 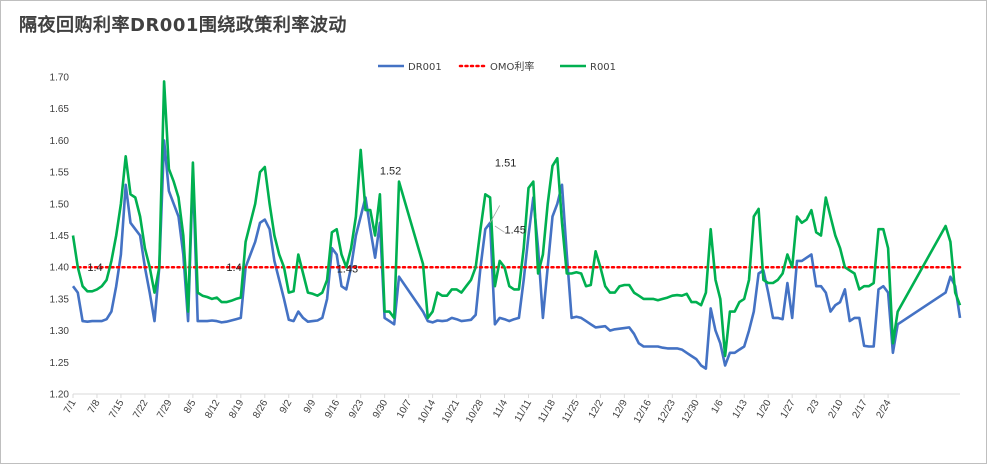 I want to click on x-tick-label: 9/9, so click(x=310, y=407).